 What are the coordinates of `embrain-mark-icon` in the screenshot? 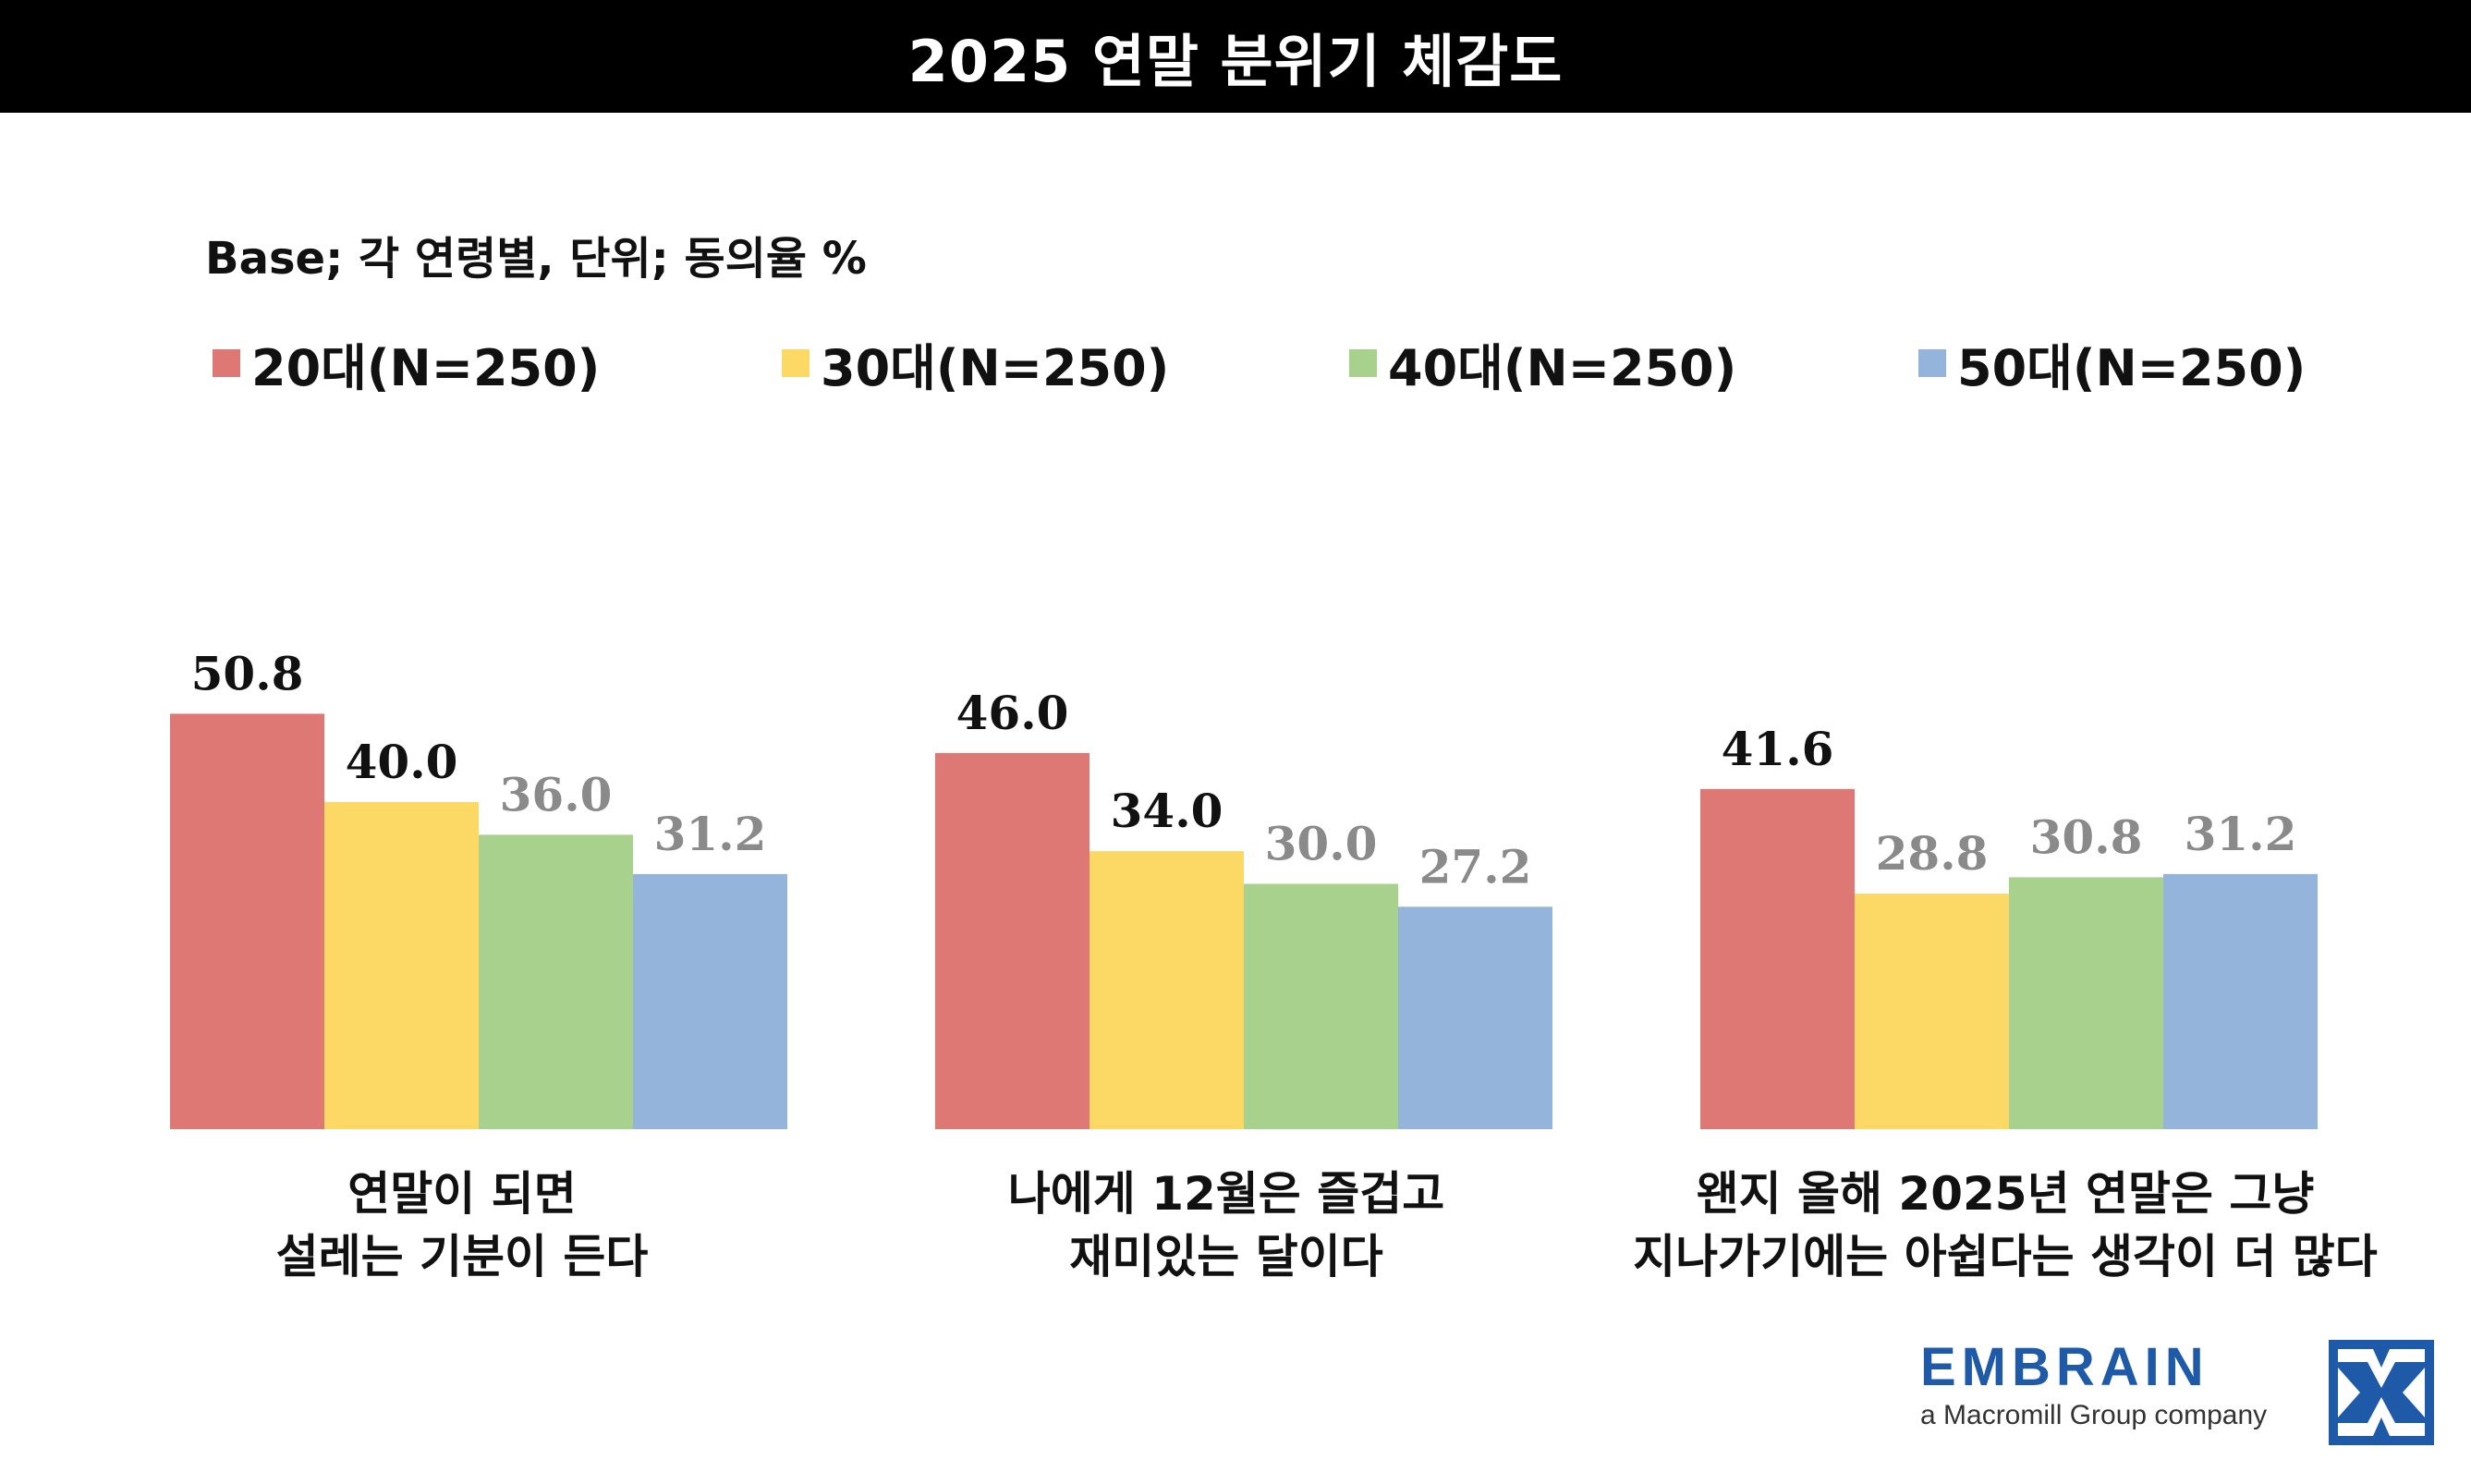 It's located at (2381, 1392).